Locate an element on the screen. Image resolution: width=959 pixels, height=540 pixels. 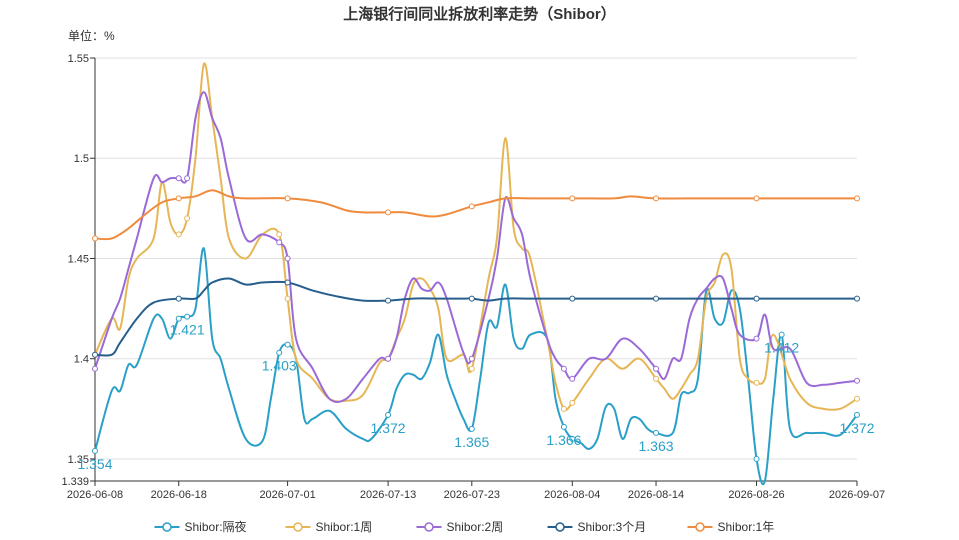
x-tick-label: 2026-07-23 is located at coordinates (472, 495).